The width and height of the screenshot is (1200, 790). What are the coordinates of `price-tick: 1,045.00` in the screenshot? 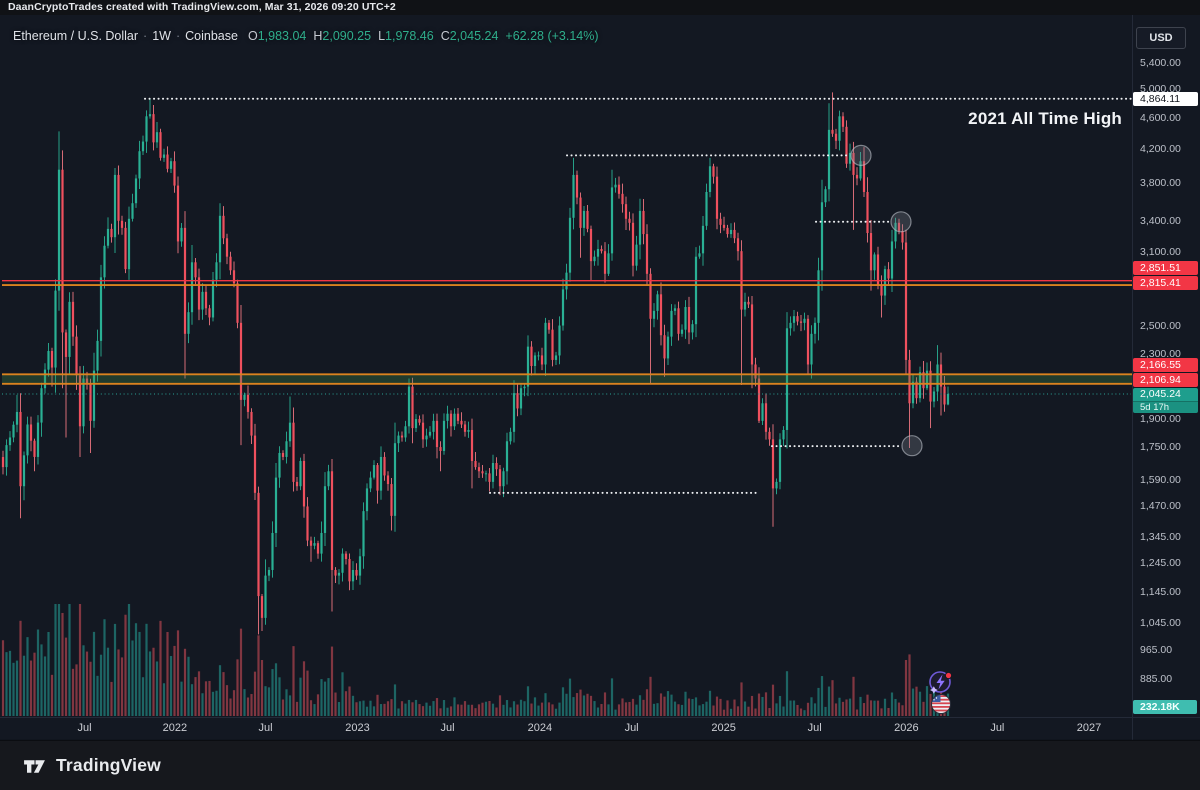 It's located at (1160, 622).